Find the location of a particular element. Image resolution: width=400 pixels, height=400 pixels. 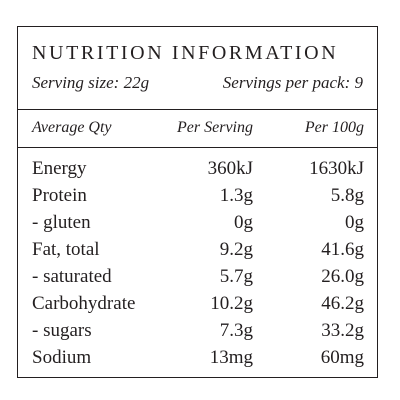

nutrient-name: Energy is located at coordinates (59, 168).